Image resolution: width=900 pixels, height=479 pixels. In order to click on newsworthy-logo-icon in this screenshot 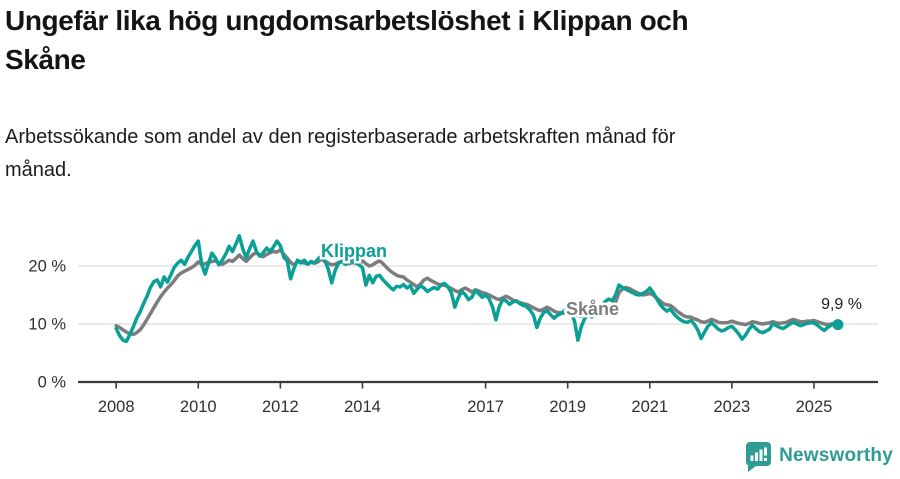, I will do `click(759, 456)`.